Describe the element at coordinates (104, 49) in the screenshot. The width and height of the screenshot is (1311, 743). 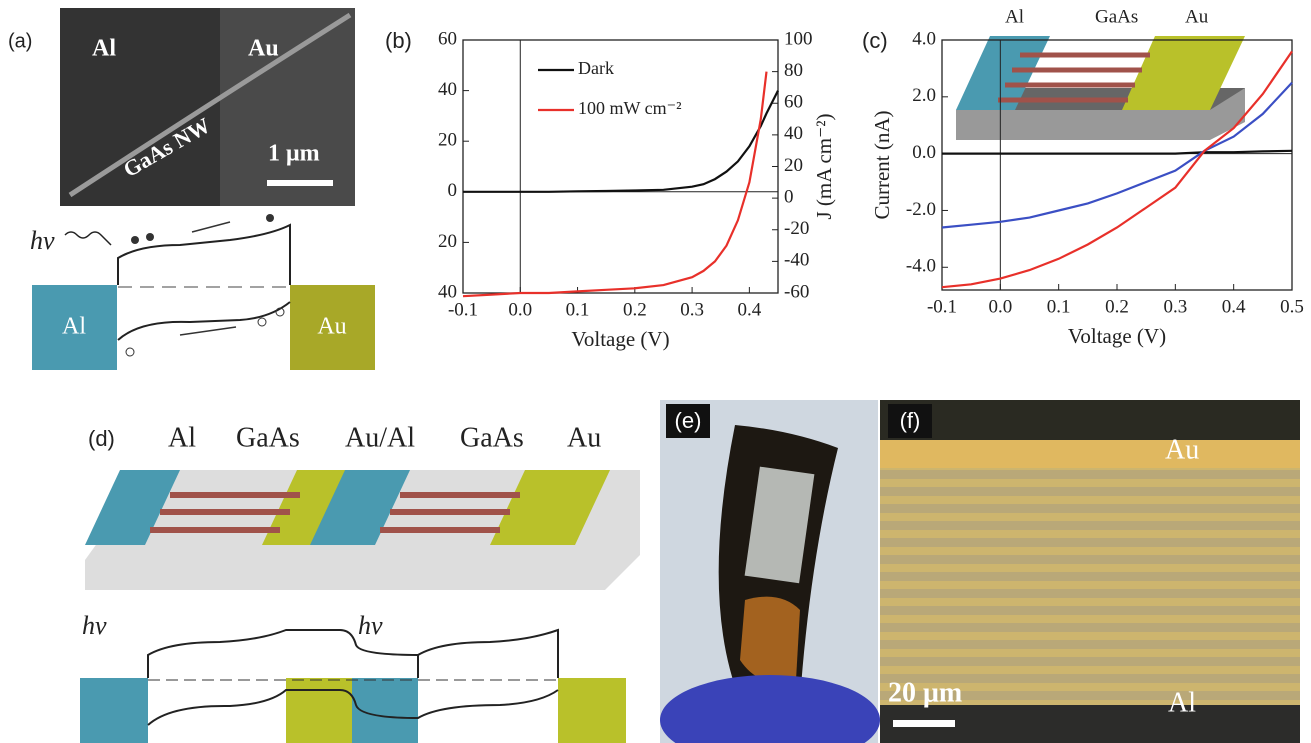
I see `sem-text: Al` at that location.